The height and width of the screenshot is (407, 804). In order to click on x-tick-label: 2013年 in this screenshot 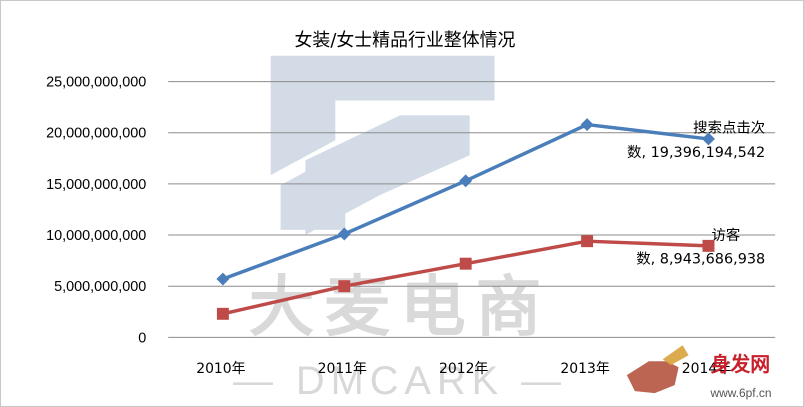, I will do `click(584, 369)`.